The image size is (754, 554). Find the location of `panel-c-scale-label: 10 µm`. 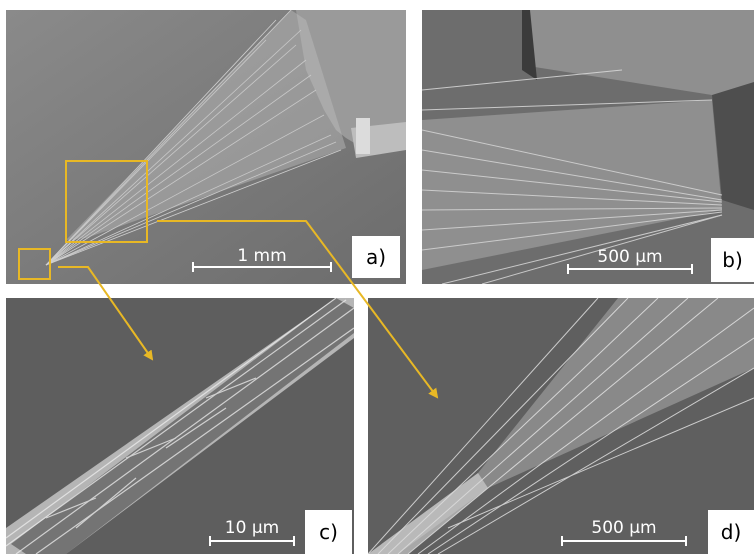

panel-c-scale-label: 10 µm is located at coordinates (252, 528).